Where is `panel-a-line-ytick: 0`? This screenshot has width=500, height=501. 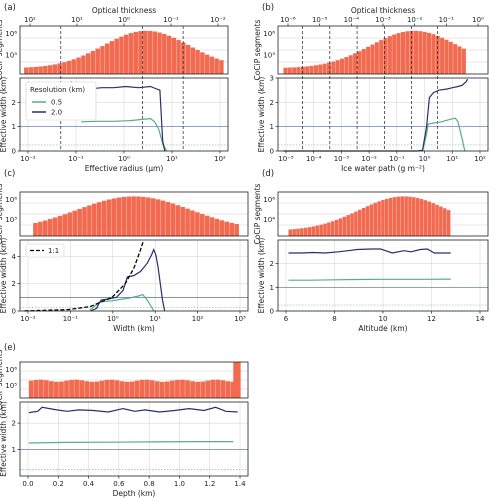
panel-a-line-ytick: 0 is located at coordinates (14, 152).